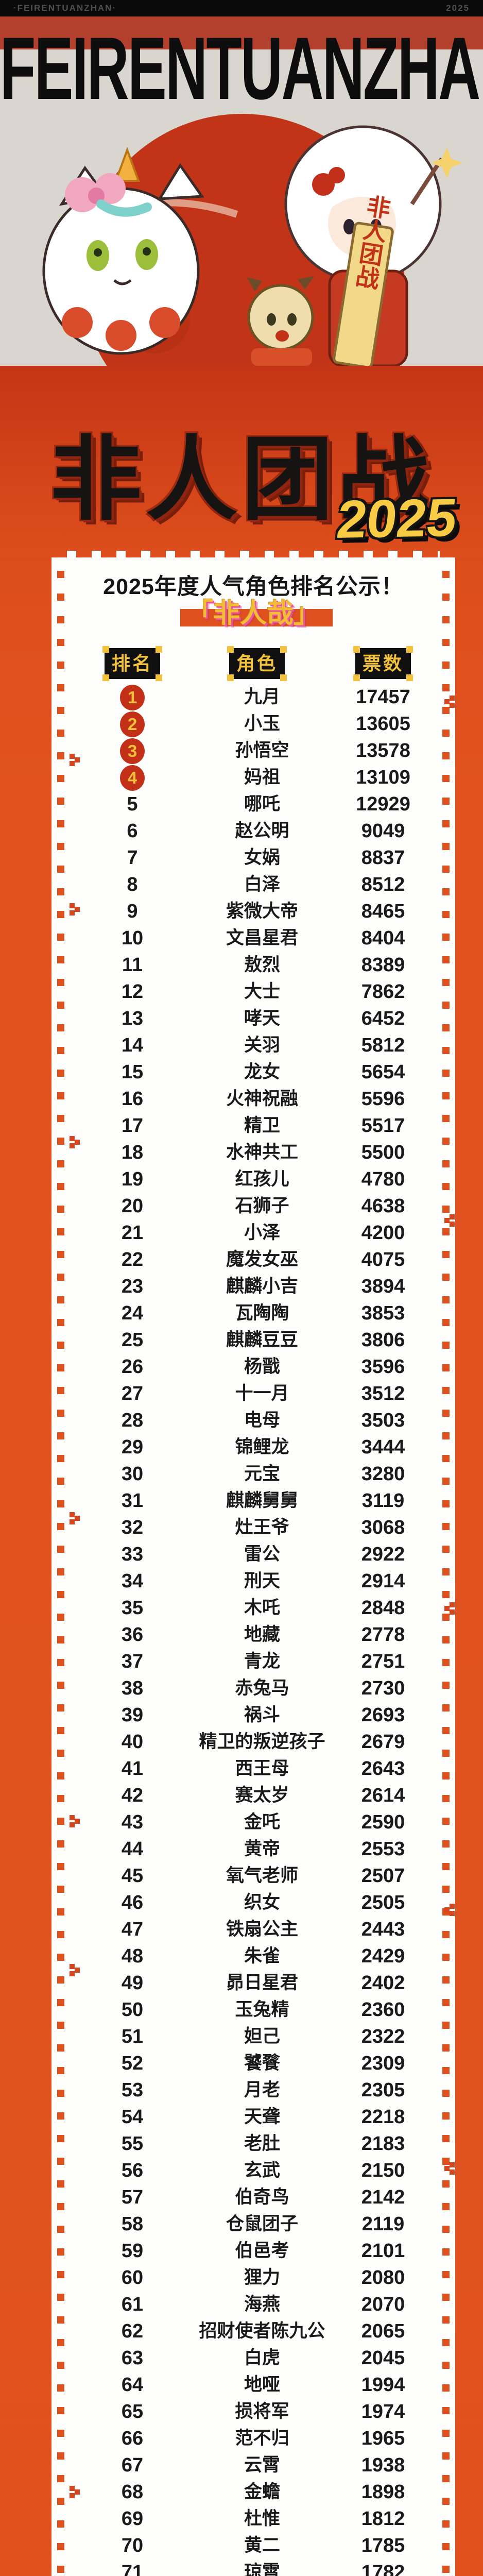 This screenshot has width=483, height=2576. What do you see at coordinates (253, 1206) in the screenshot?
I see `table-row: 20 石狮子 4638` at bounding box center [253, 1206].